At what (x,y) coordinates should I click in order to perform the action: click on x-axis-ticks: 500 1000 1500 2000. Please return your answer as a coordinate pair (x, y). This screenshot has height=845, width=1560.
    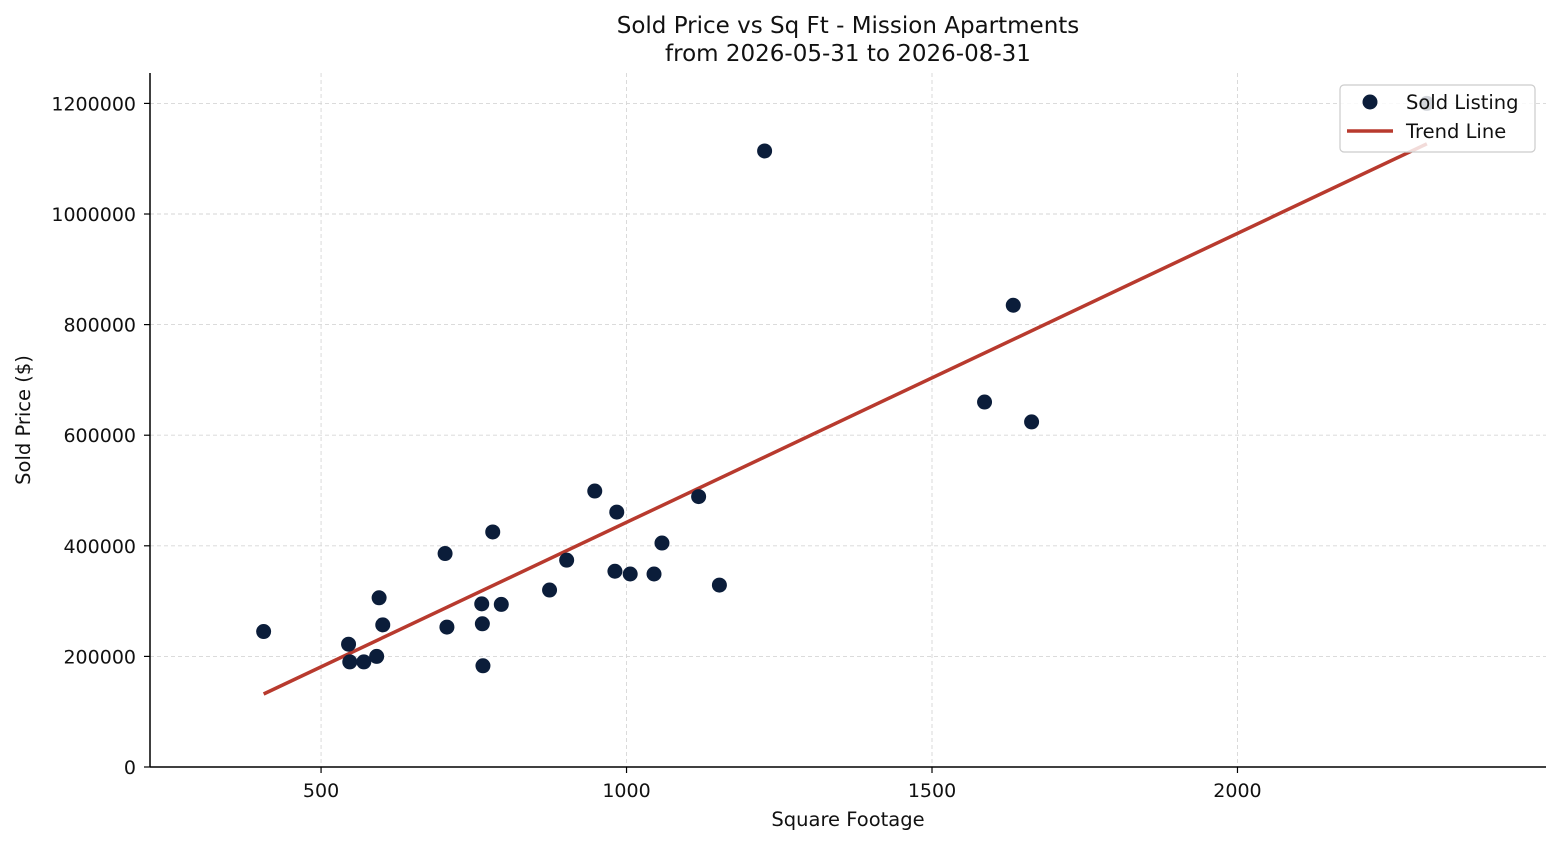
    Looking at the image, I should click on (782, 784).